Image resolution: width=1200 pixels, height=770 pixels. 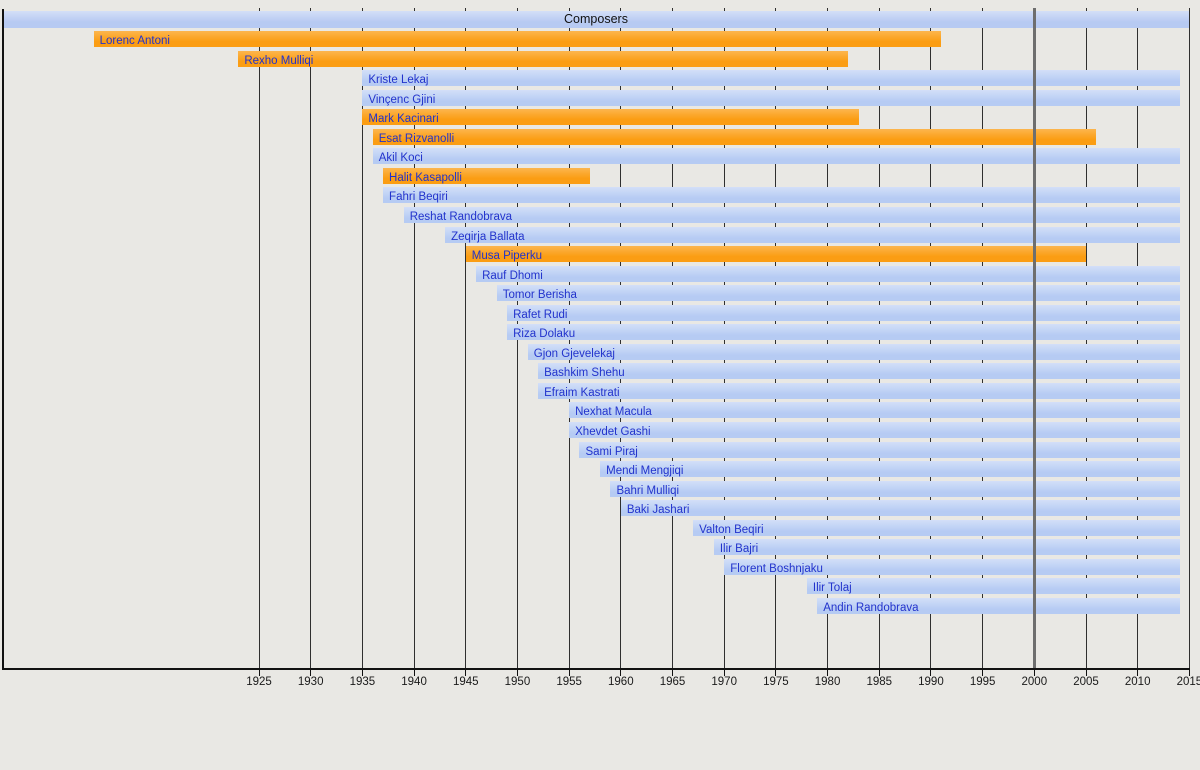 What do you see at coordinates (658, 510) in the screenshot?
I see `composer-name: Baki Jashari` at bounding box center [658, 510].